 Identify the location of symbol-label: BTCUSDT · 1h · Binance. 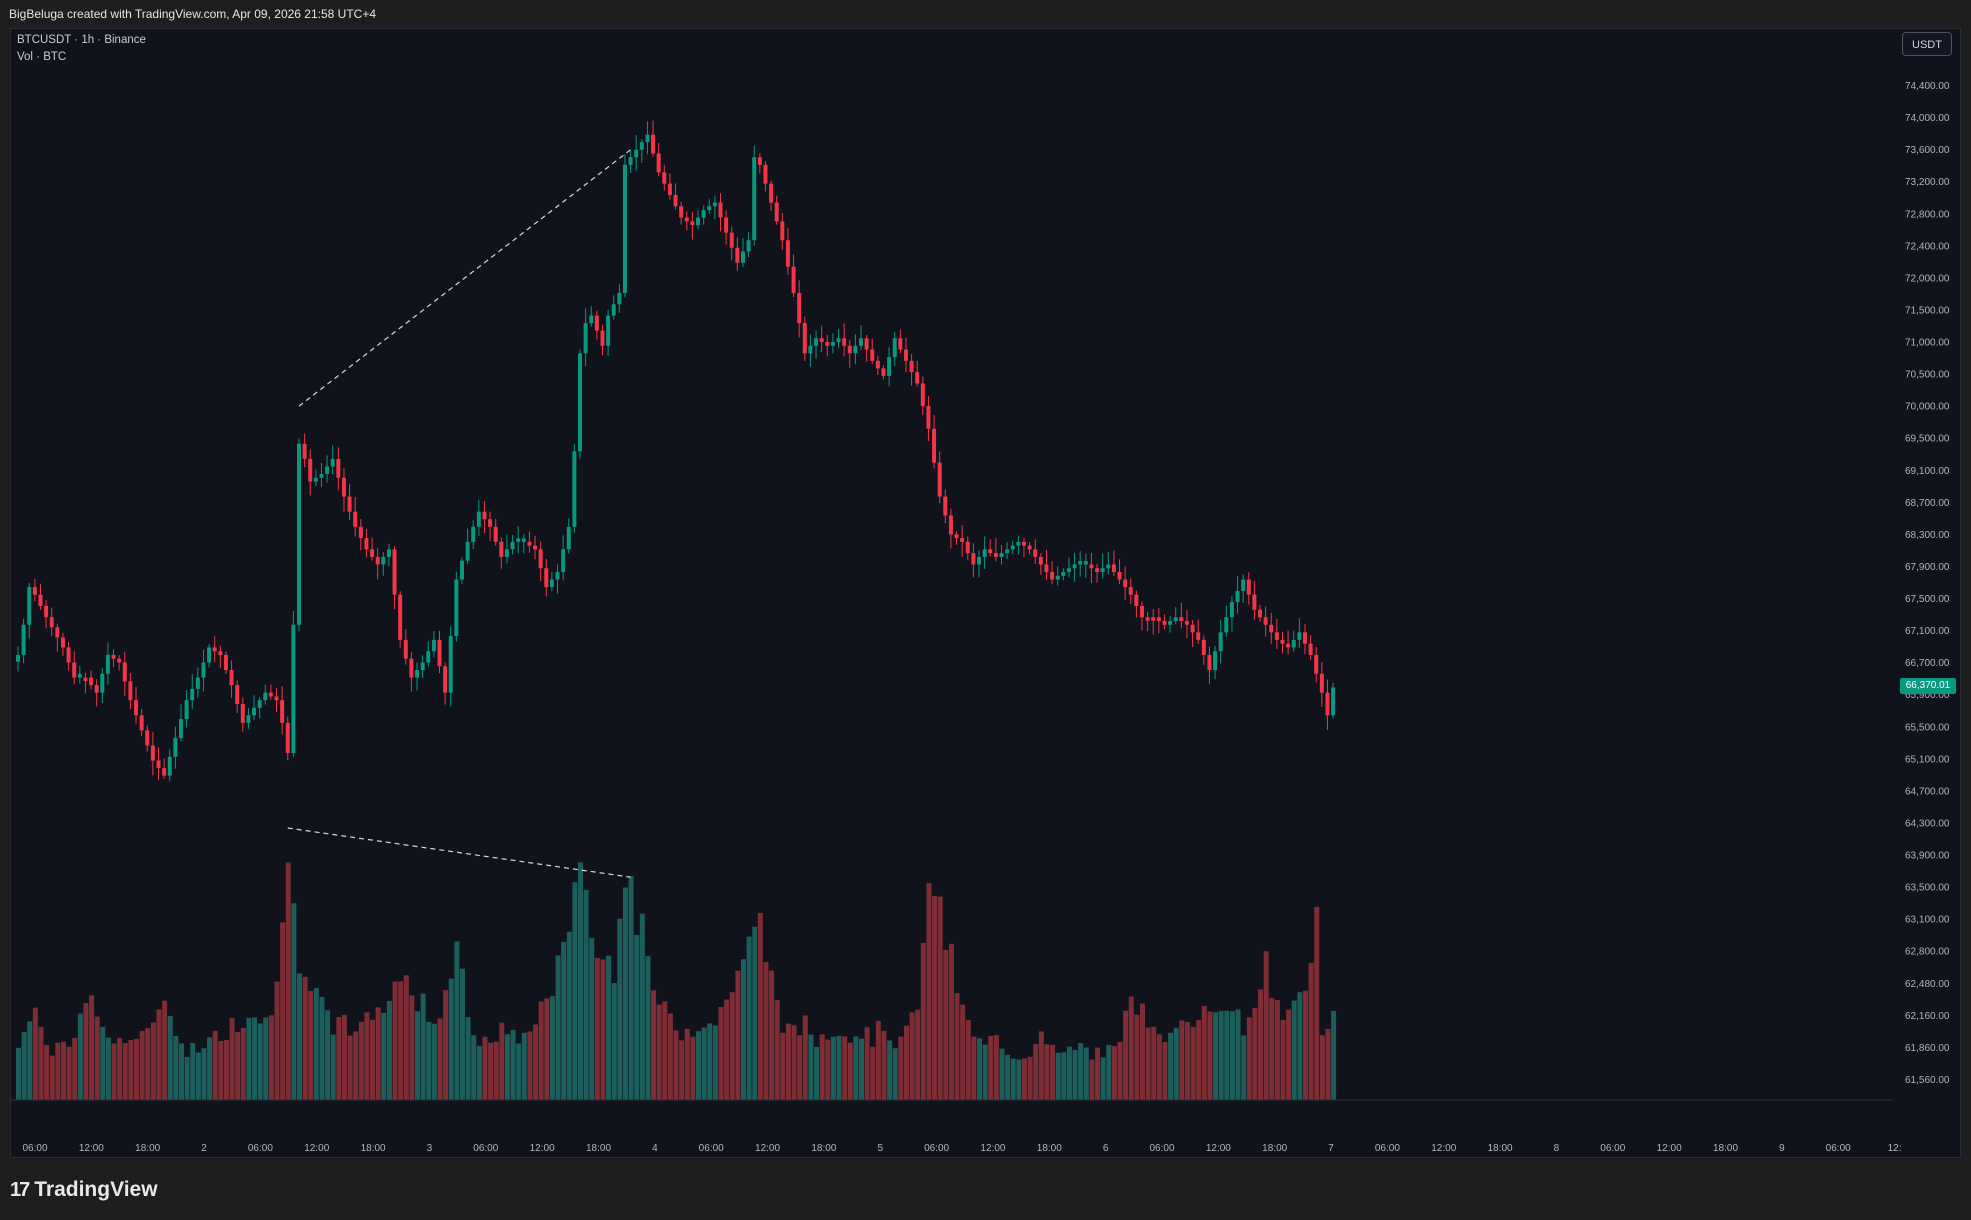
(81, 40).